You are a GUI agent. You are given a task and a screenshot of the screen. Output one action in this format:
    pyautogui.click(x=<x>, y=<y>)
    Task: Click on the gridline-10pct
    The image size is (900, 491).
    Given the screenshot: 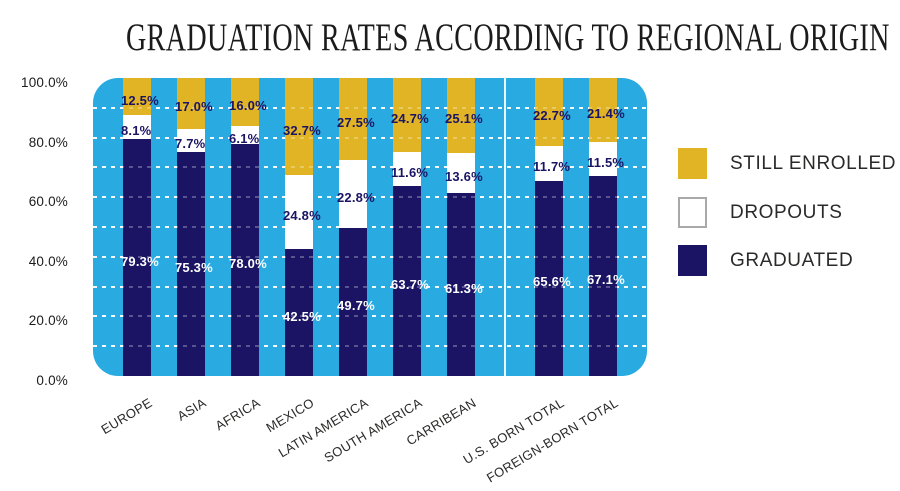 What is the action you would take?
    pyautogui.click(x=370, y=346)
    